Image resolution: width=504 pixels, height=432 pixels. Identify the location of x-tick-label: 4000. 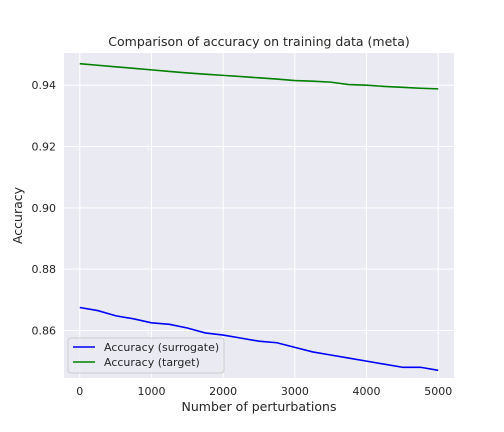
(367, 391).